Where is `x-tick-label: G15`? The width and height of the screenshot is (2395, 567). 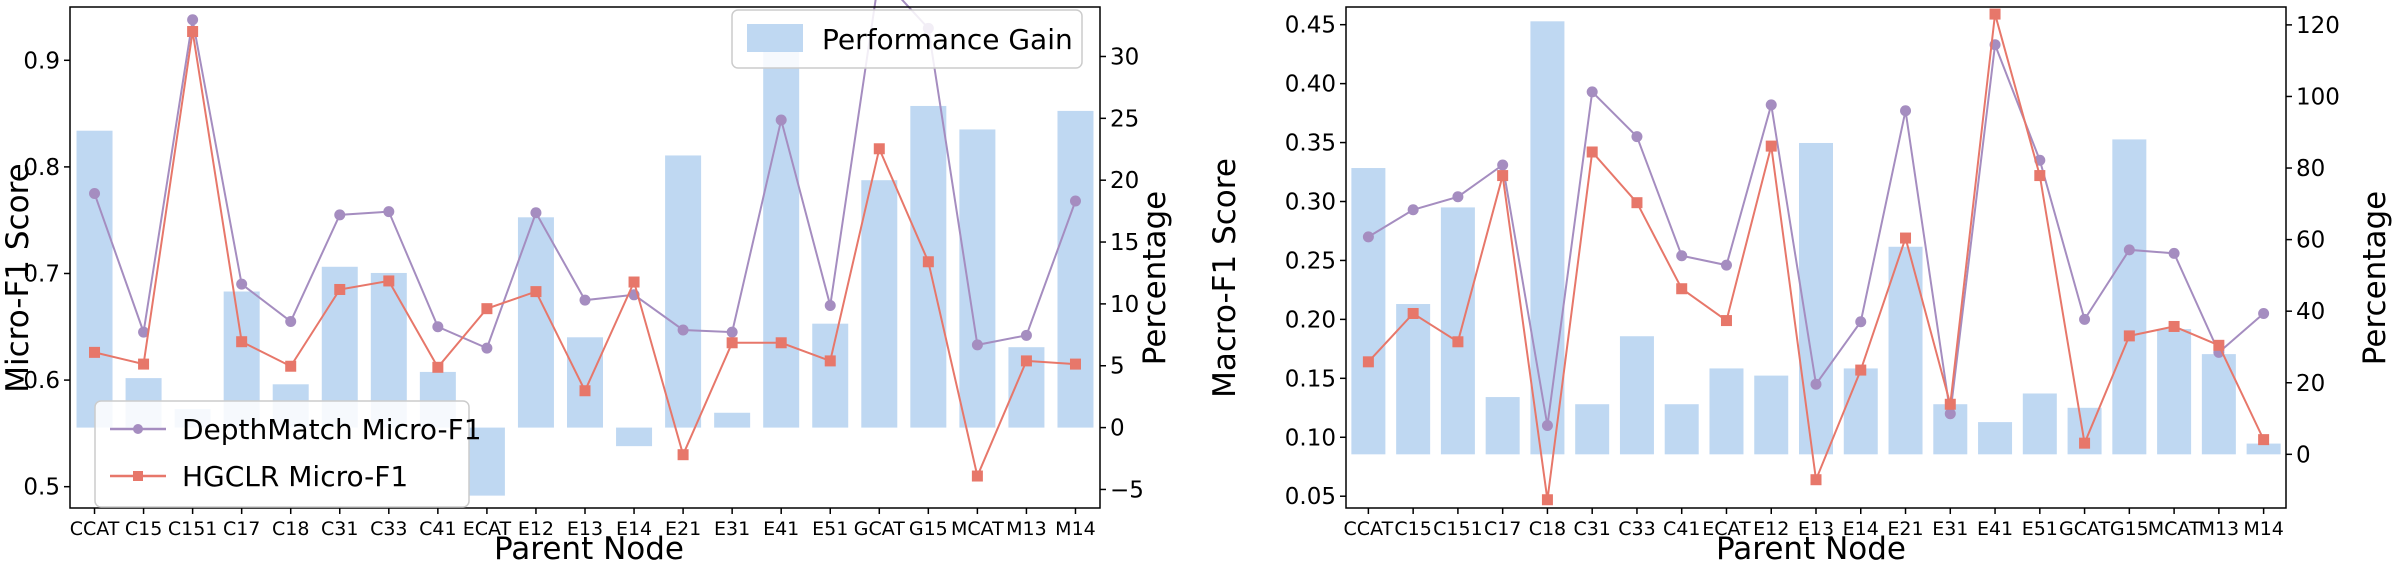 x-tick-label: G15 is located at coordinates (2129, 529).